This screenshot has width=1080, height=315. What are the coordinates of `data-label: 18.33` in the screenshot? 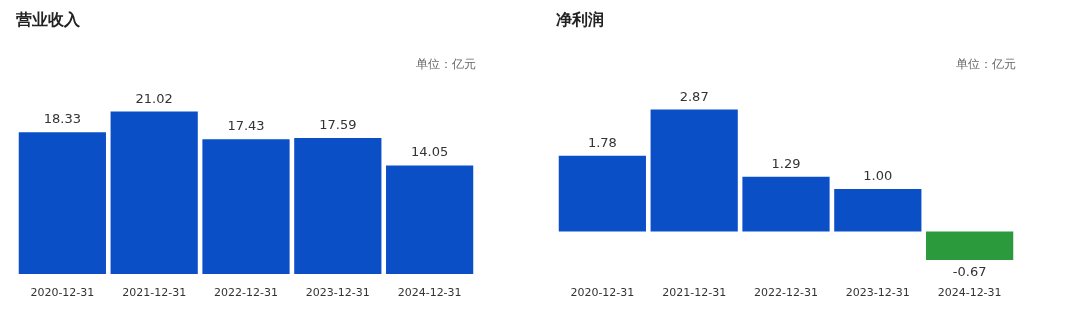 It's located at (62, 119).